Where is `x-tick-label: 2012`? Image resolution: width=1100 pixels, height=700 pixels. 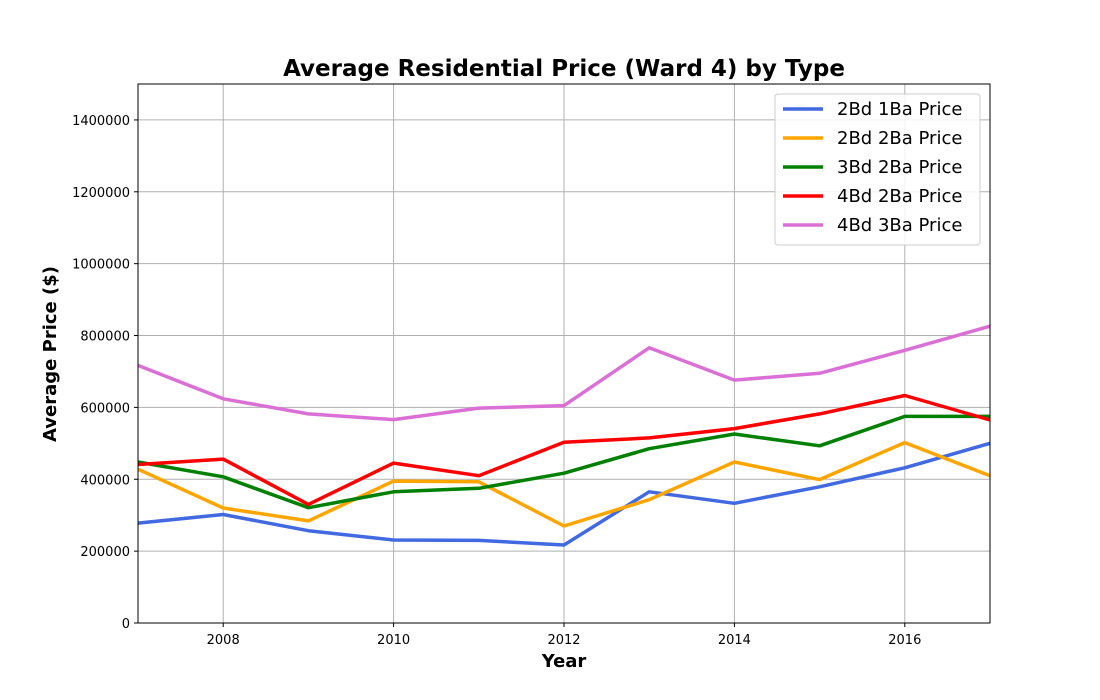 x-tick-label: 2012 is located at coordinates (563, 640).